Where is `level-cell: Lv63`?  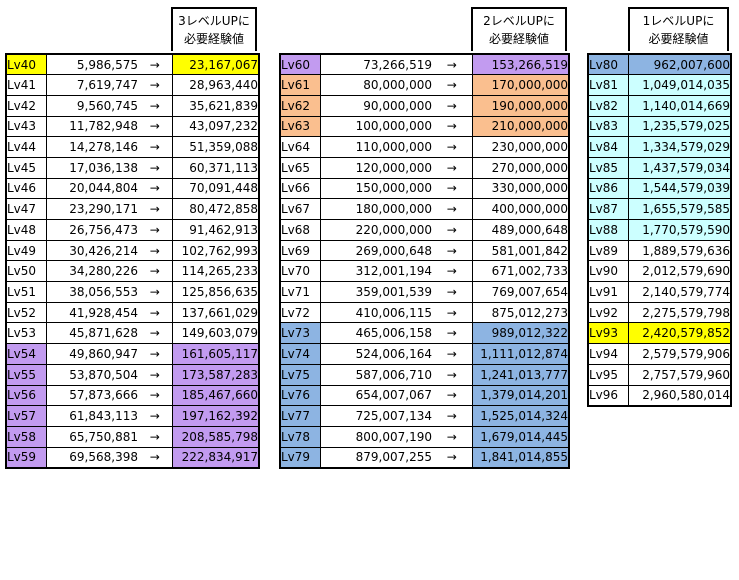 level-cell: Lv63 is located at coordinates (300, 126).